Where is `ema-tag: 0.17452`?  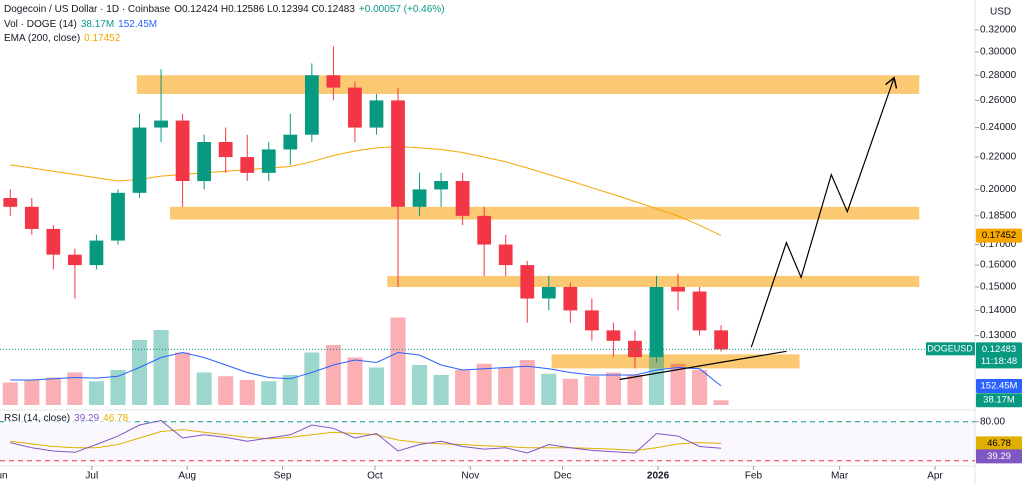
ema-tag: 0.17452 is located at coordinates (999, 235).